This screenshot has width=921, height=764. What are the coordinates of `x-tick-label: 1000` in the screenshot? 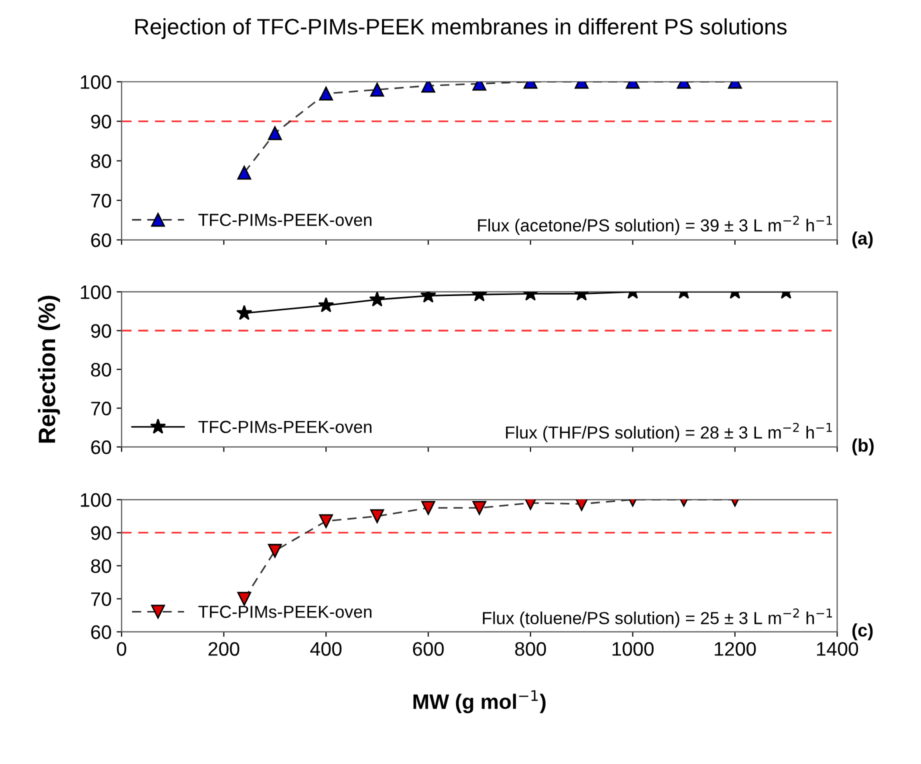 It's located at (633, 649).